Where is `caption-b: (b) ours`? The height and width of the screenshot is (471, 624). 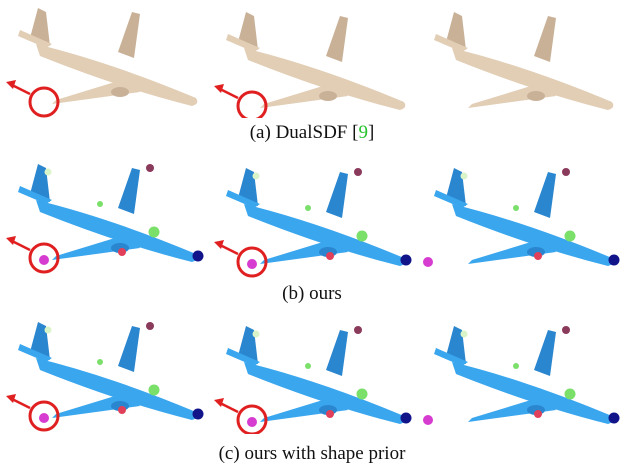 caption-b: (b) ours is located at coordinates (312, 293).